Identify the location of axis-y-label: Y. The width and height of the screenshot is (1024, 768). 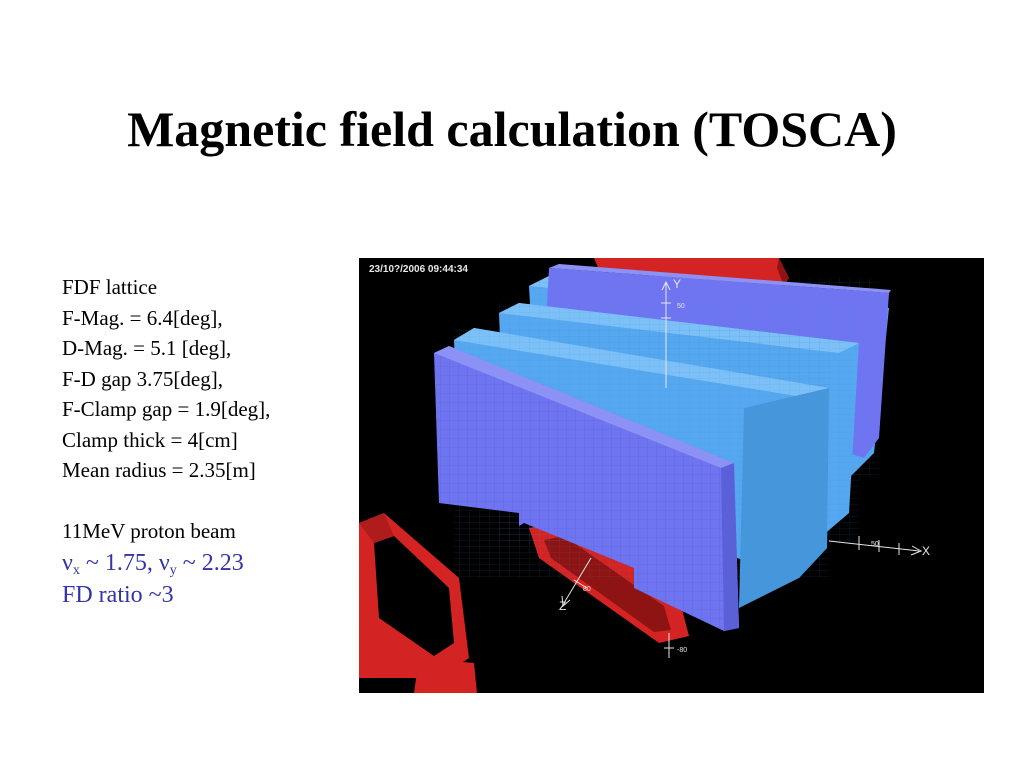
(677, 284).